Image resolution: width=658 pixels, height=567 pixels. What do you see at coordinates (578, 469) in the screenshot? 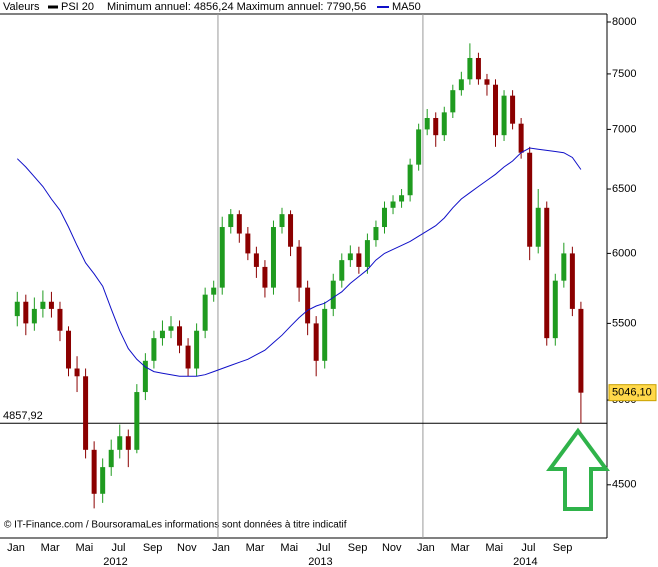
I see `arrow-icon` at bounding box center [578, 469].